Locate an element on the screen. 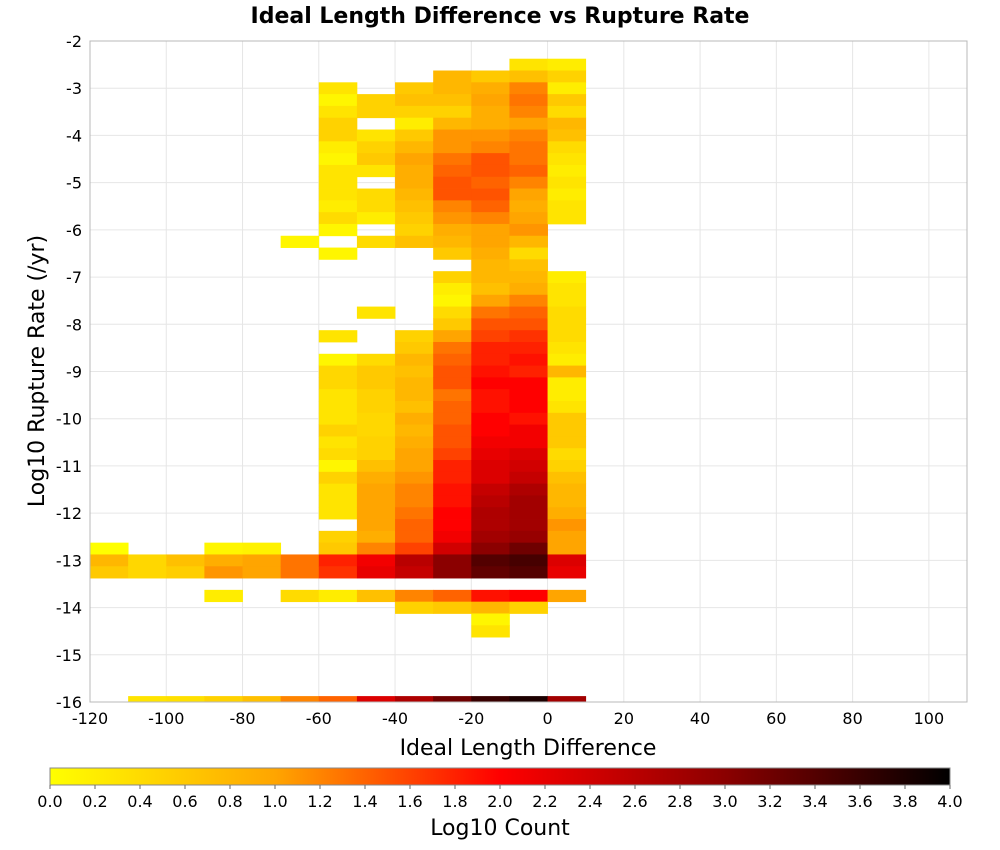 This screenshot has height=850, width=1000. y-tick-label: -10 is located at coordinates (69, 419).